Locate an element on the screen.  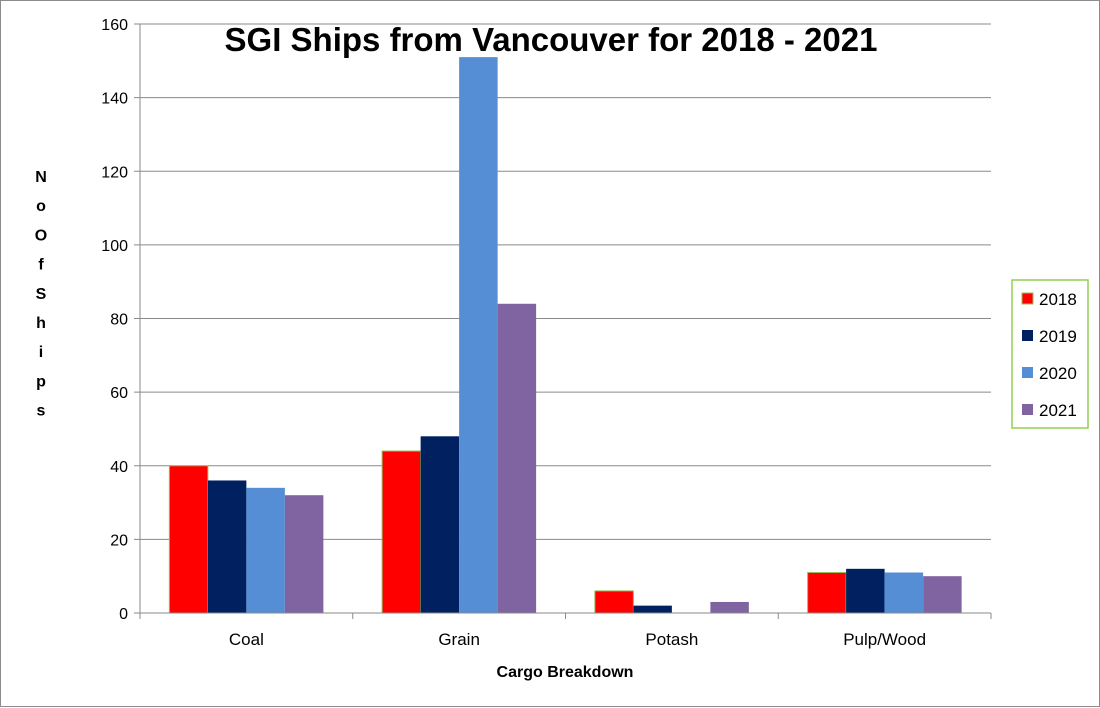
legend-label-2018: 2018 is located at coordinates (1058, 299).